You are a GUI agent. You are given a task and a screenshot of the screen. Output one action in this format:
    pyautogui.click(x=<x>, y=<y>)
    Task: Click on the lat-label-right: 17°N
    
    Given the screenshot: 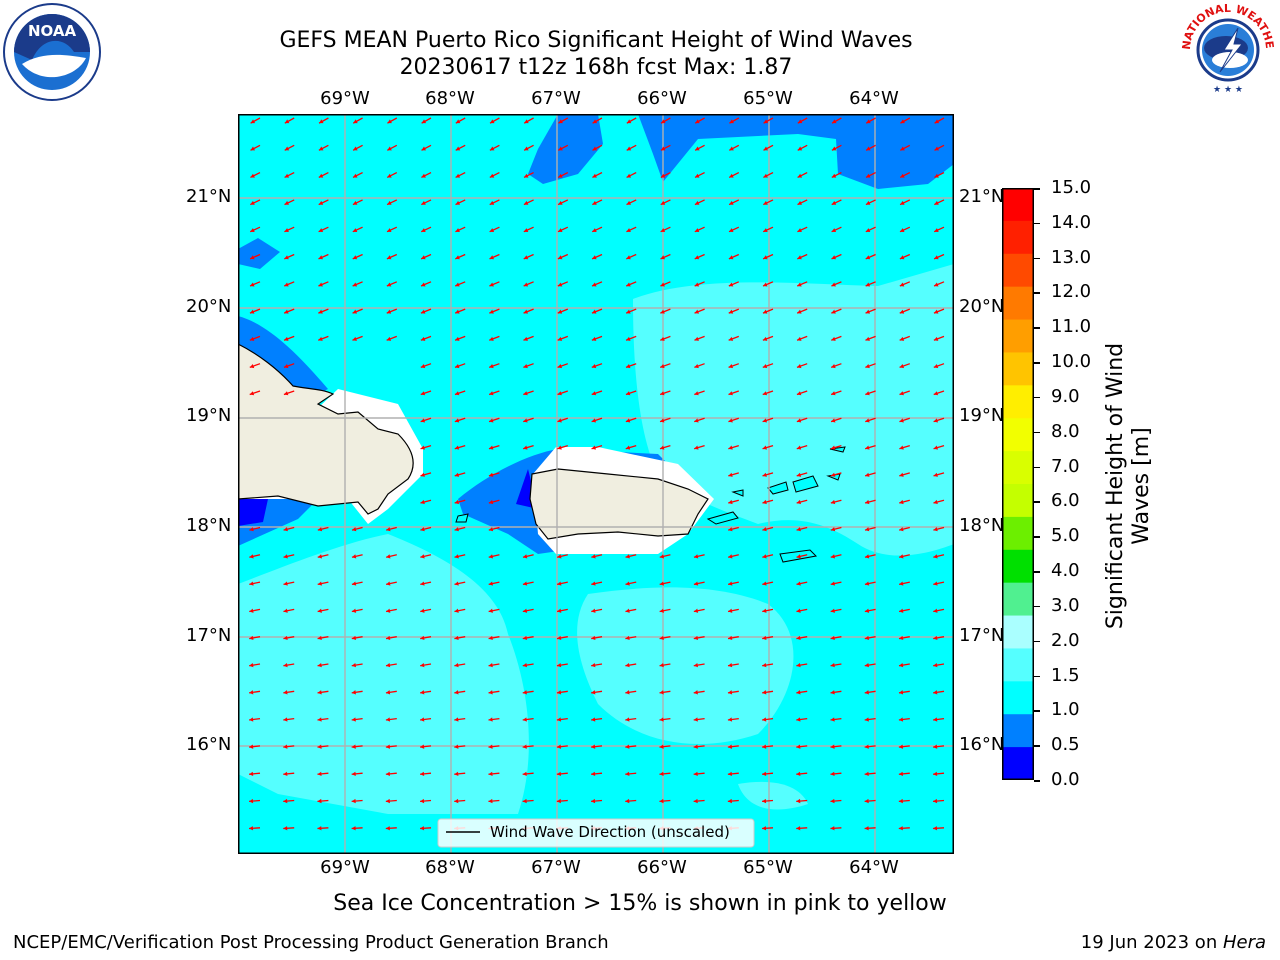 What is the action you would take?
    pyautogui.click(x=982, y=635)
    